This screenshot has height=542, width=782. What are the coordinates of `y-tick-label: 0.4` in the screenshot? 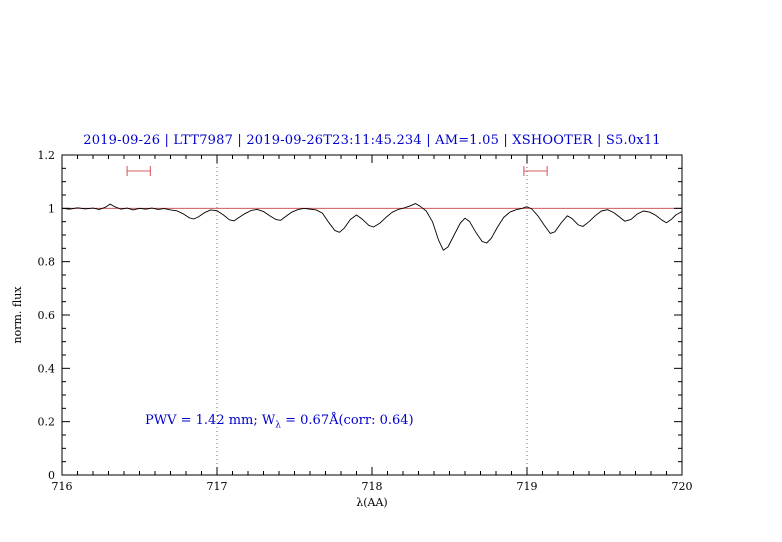 It's located at (47, 368).